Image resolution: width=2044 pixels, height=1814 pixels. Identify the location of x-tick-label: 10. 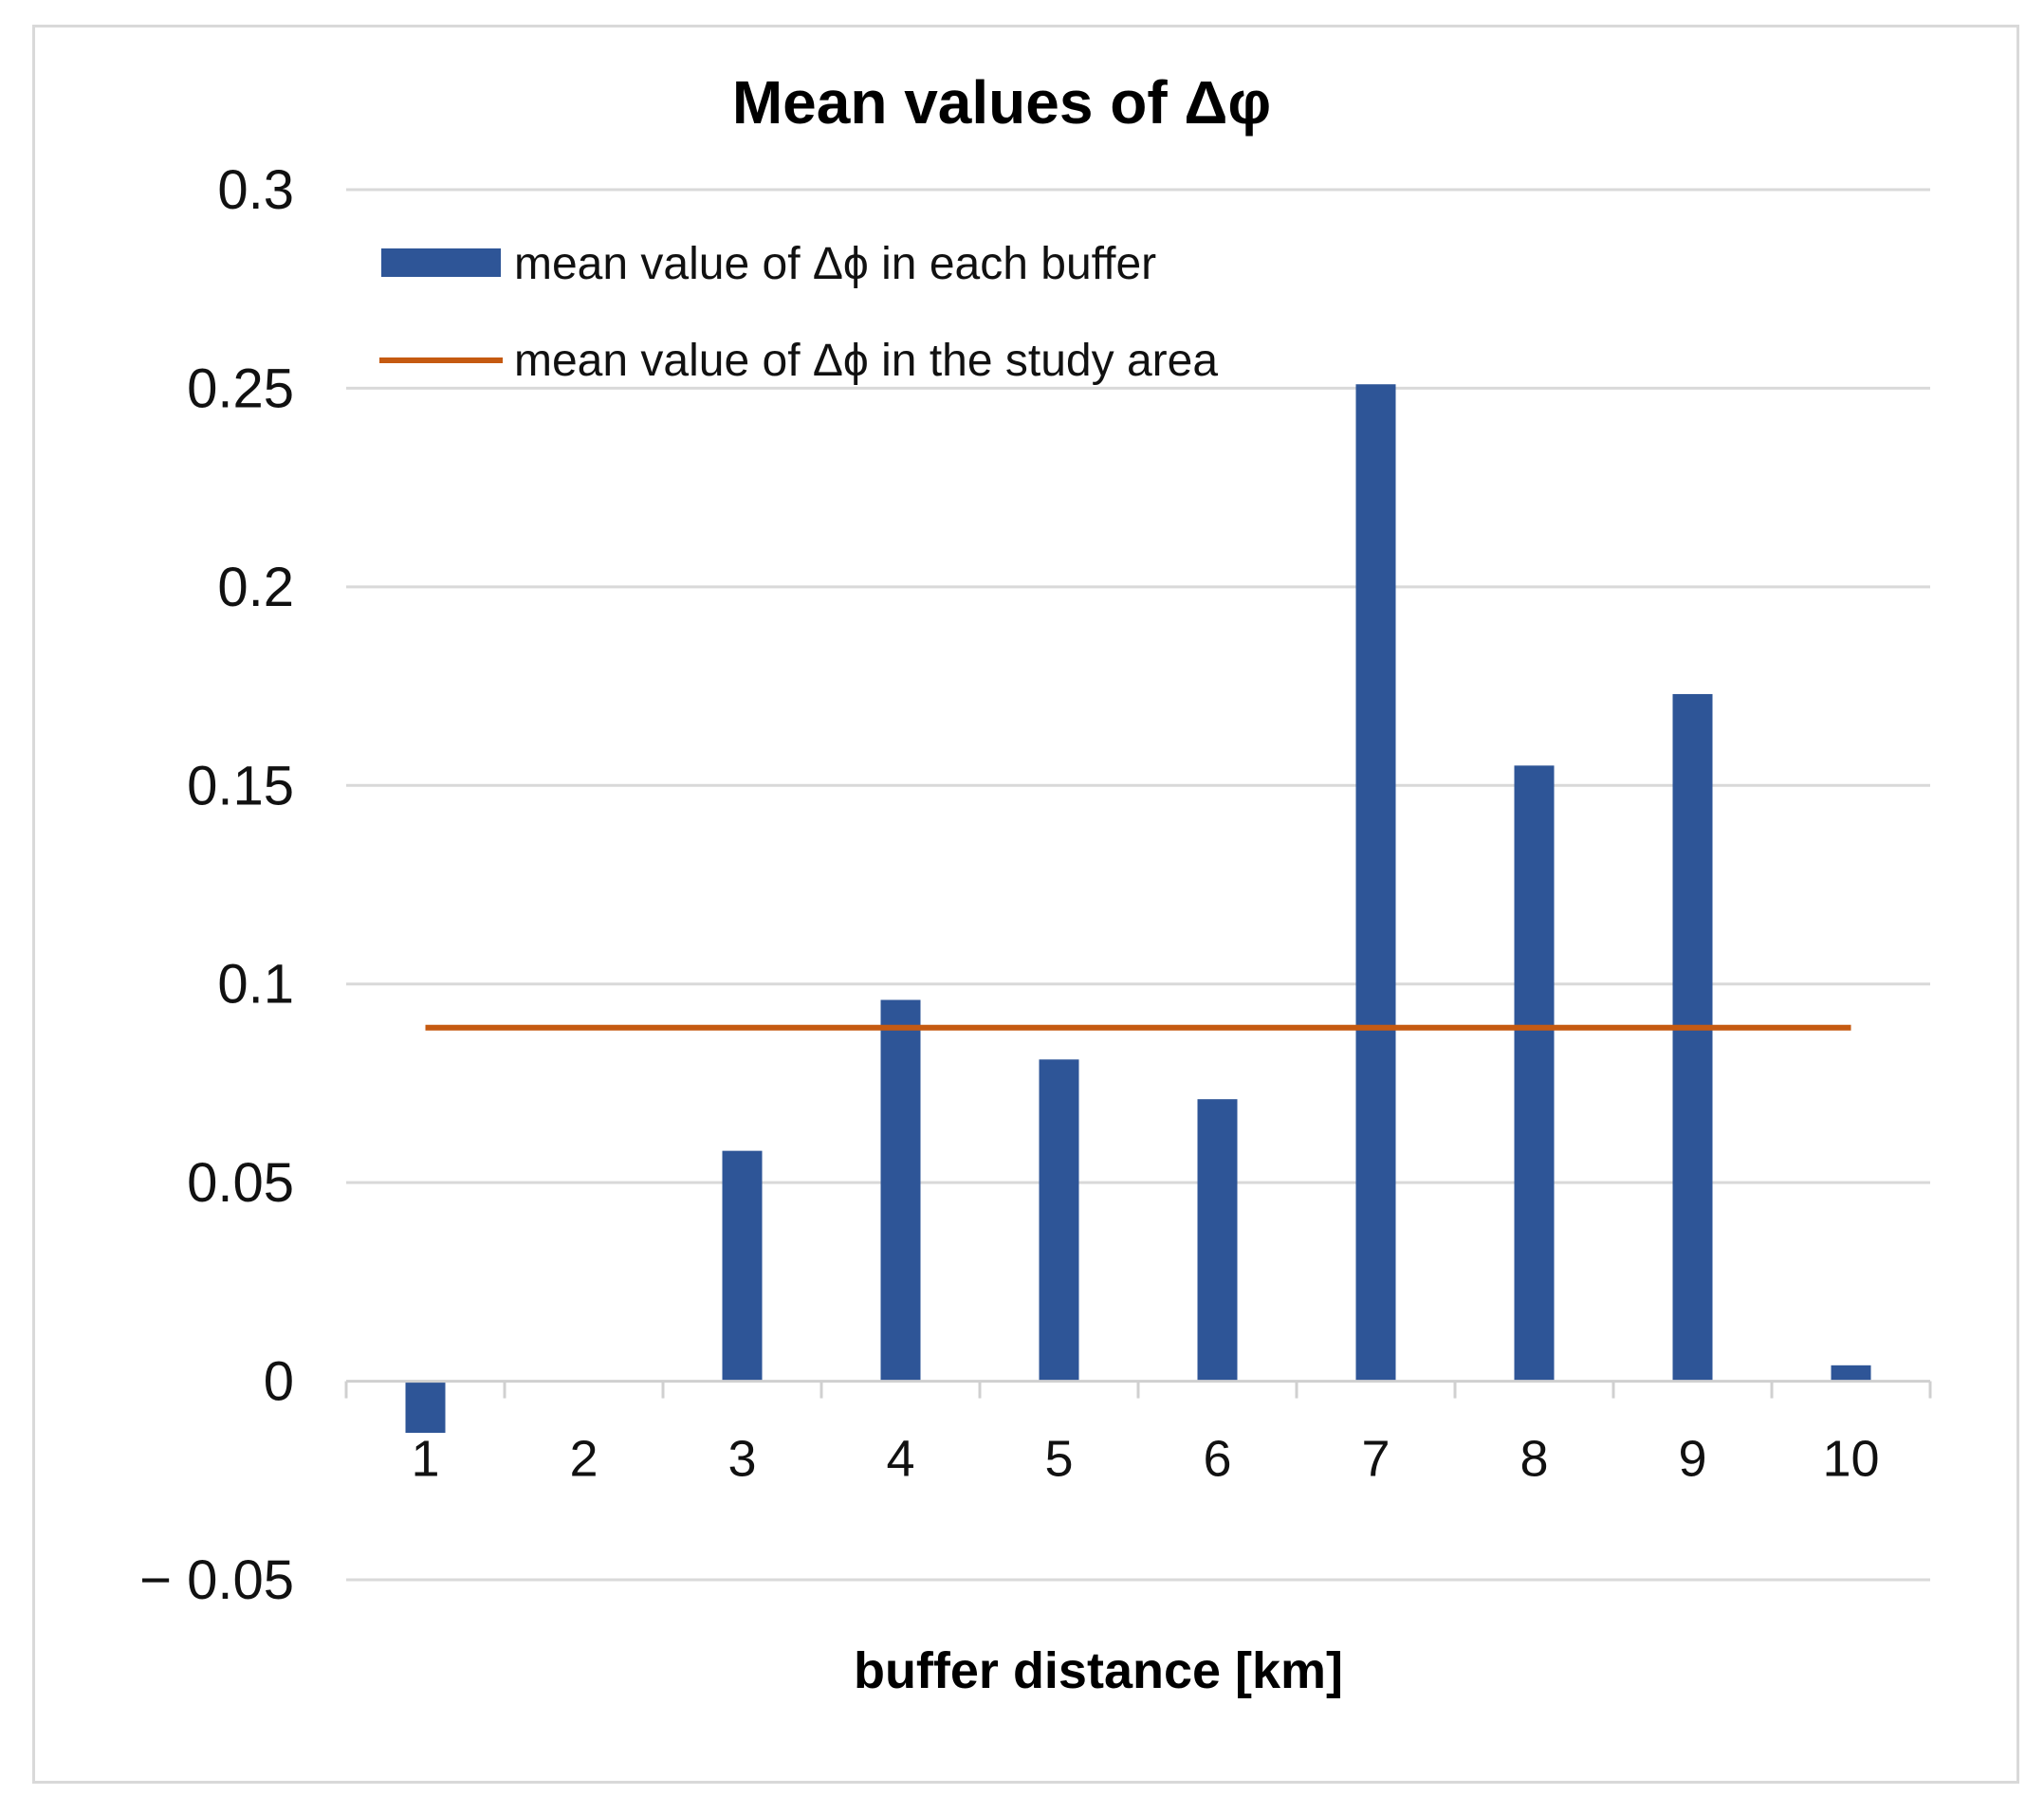
(1851, 1459).